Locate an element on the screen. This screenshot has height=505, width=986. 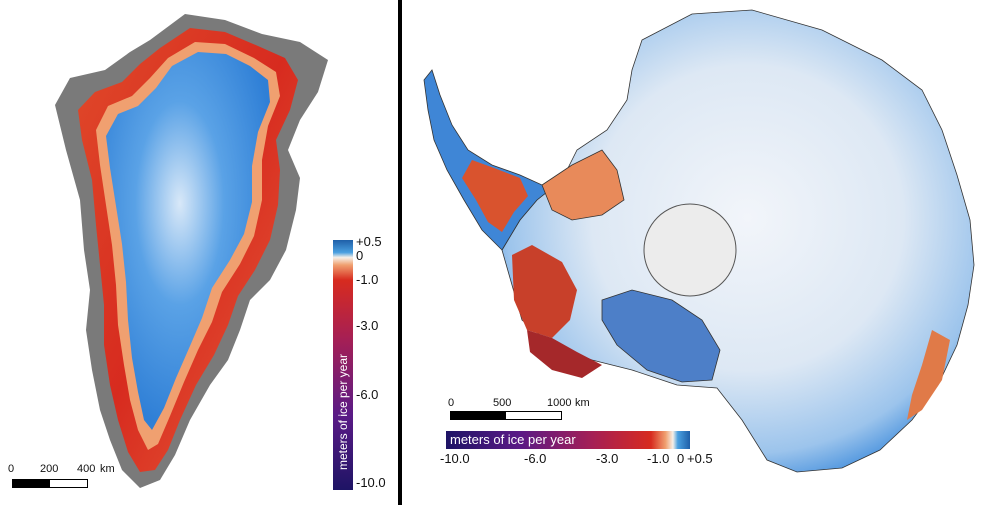
greenland-tick-minus-10: -10.0 is located at coordinates (371, 482).